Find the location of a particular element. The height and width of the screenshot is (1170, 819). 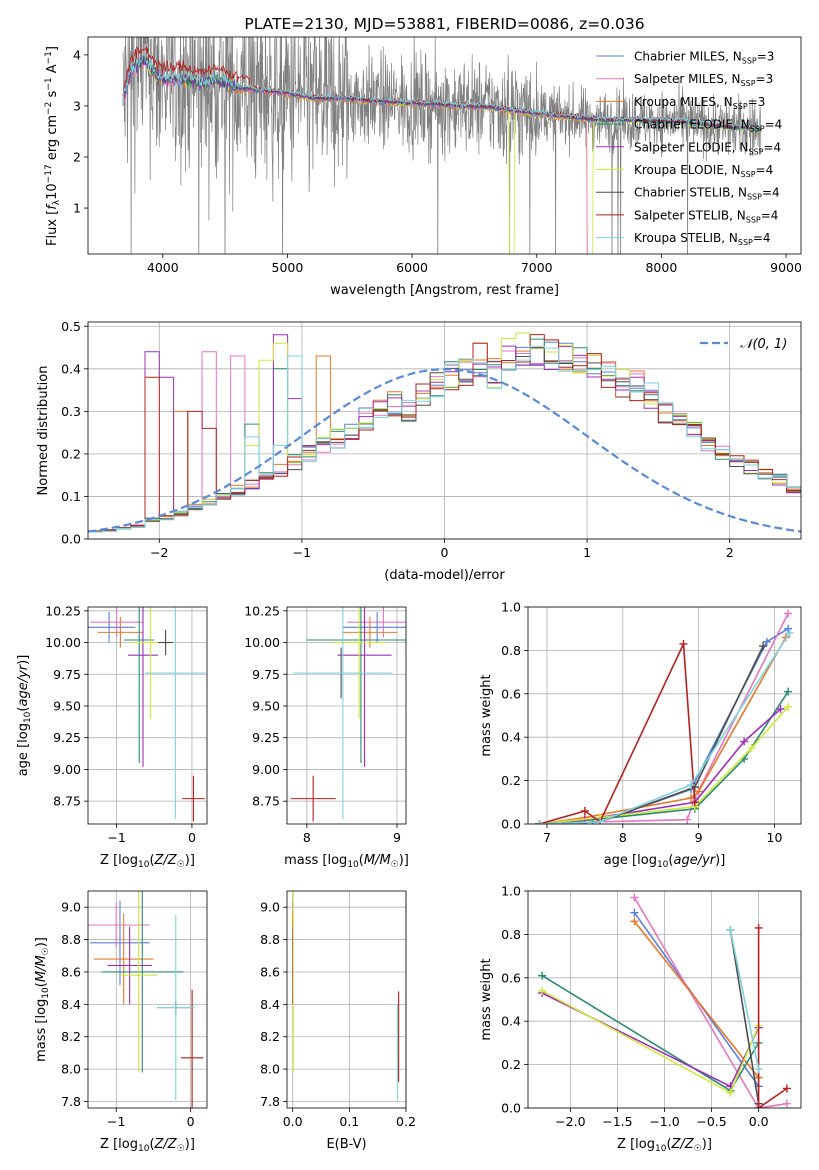

y-tick-label: 1 is located at coordinates (77, 208).